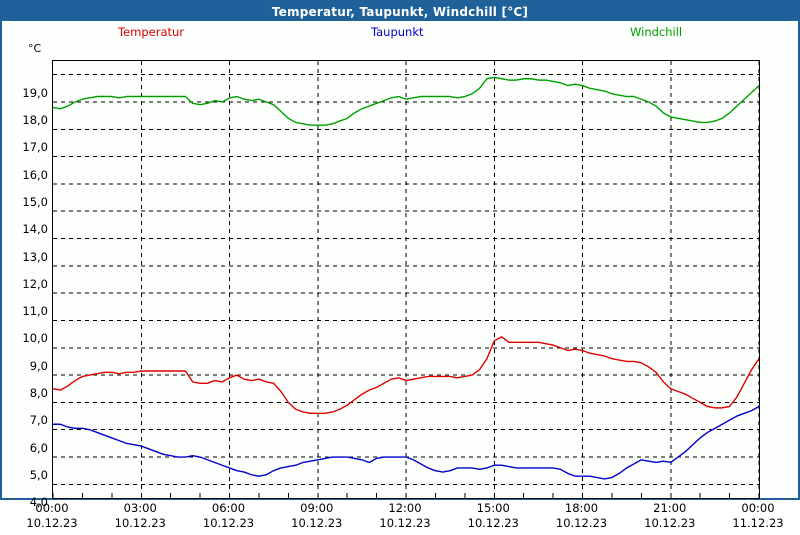  I want to click on series-line-taupunkt, so click(406, 442).